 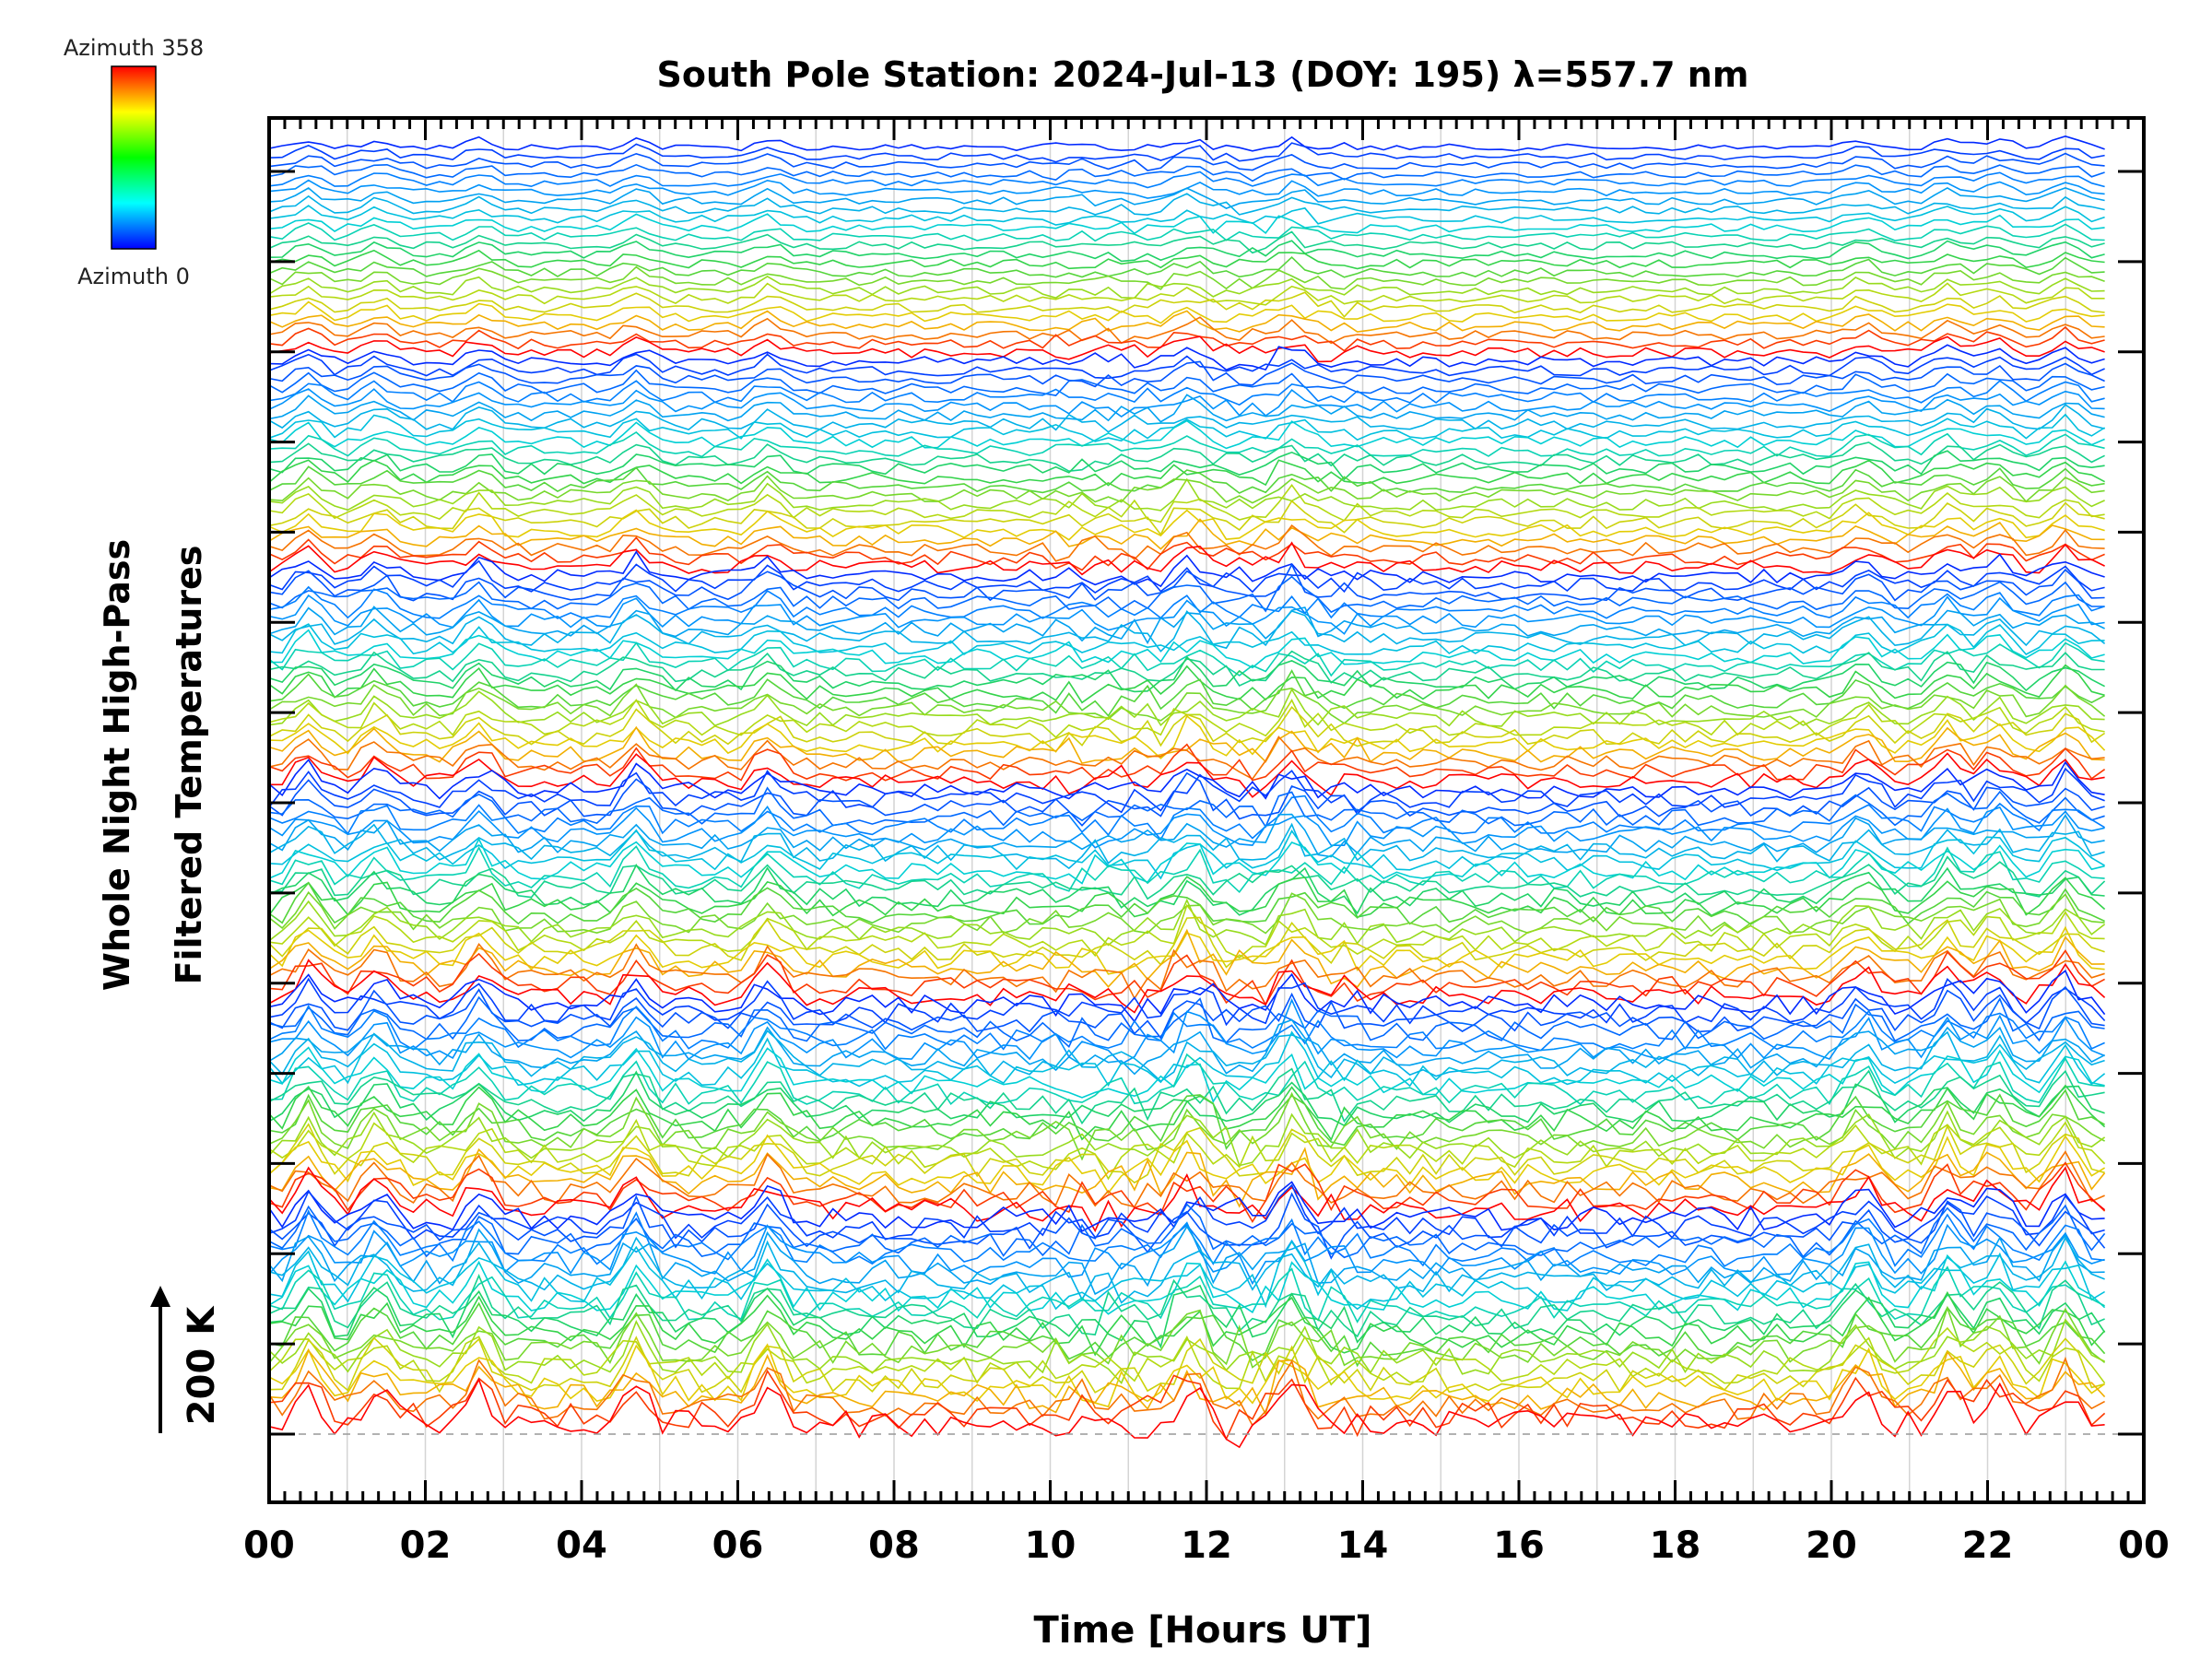 What do you see at coordinates (1831, 1545) in the screenshot?
I see `x-tick-label: 20` at bounding box center [1831, 1545].